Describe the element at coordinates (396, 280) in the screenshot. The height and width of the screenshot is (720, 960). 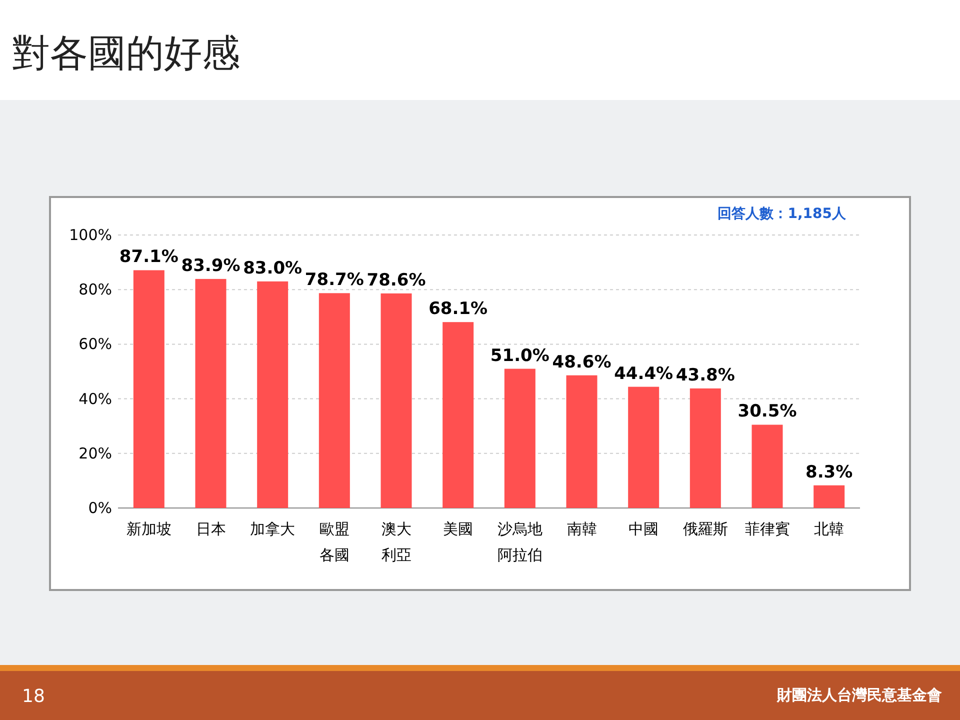
I see `data-label: 78.6%` at that location.